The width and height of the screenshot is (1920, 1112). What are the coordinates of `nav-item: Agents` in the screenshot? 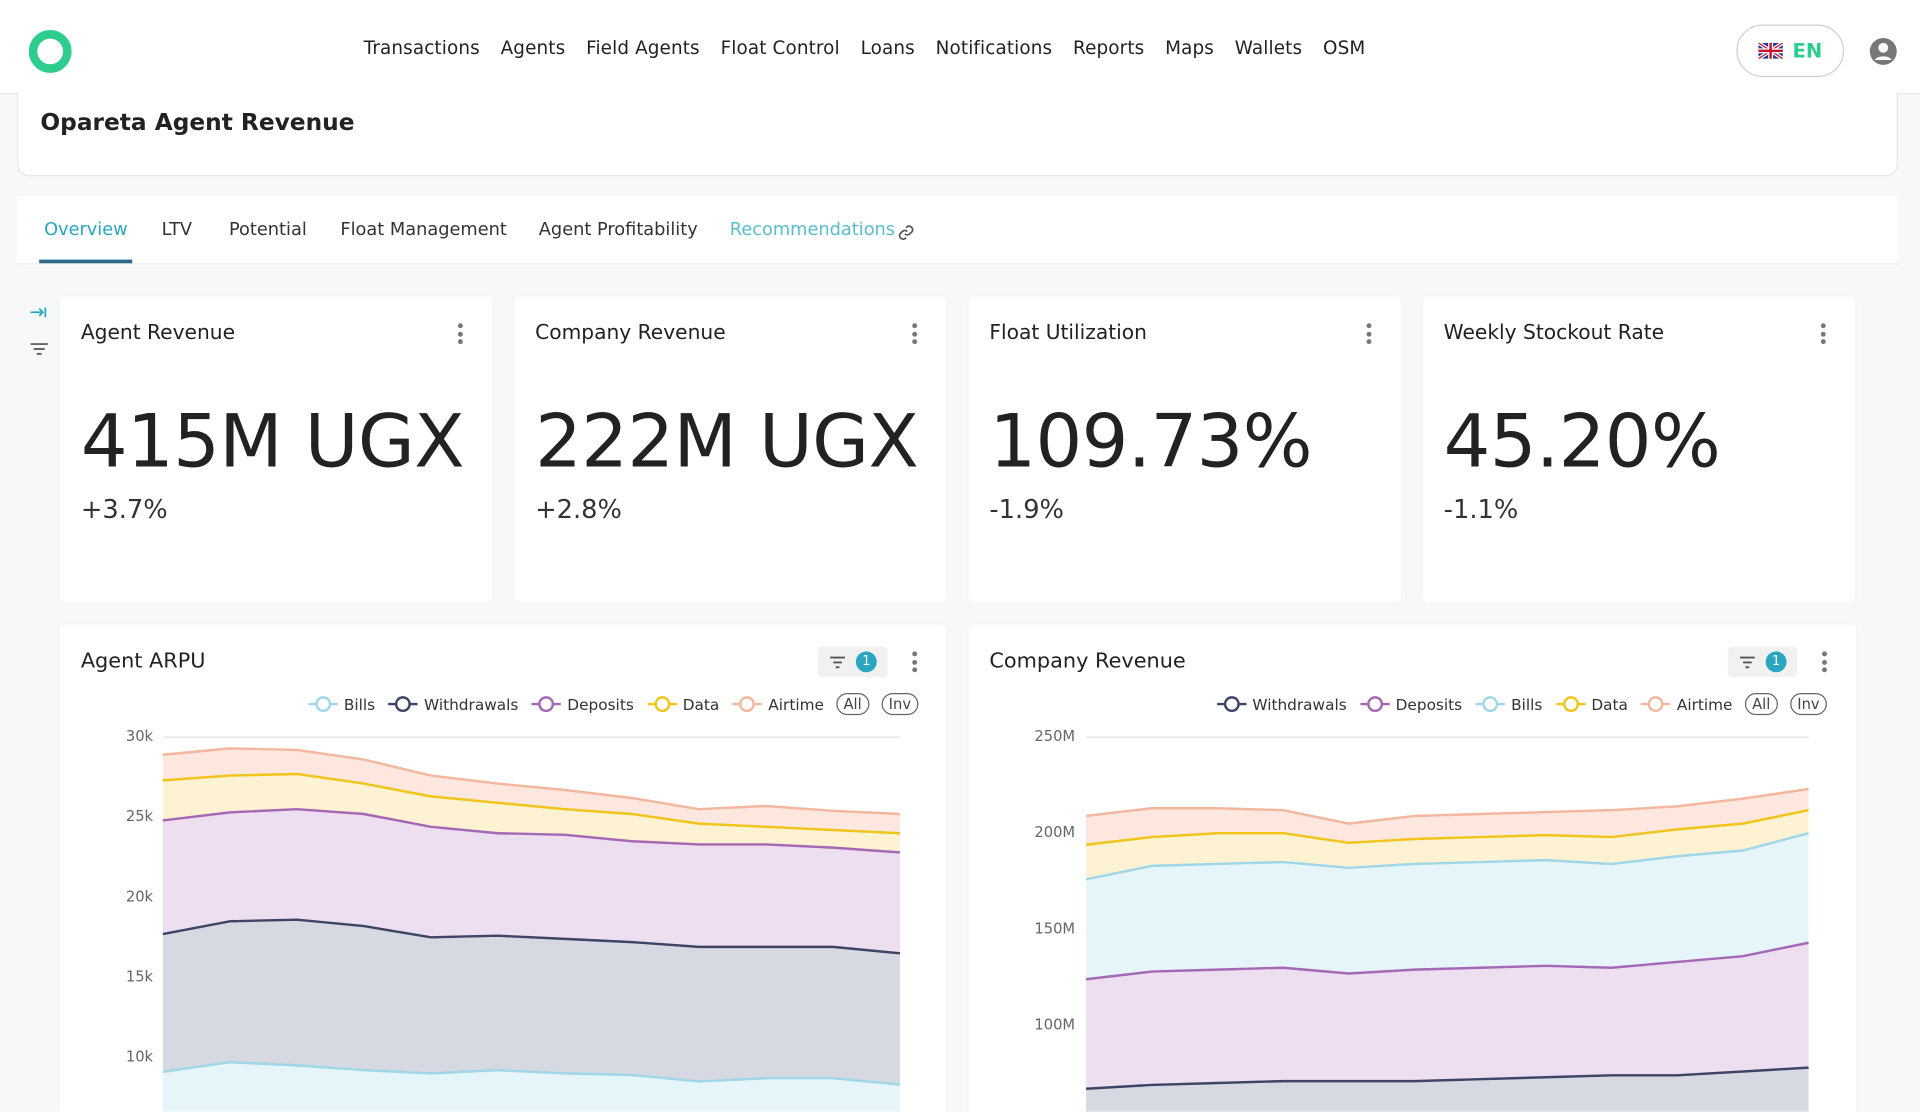 It's located at (533, 47).